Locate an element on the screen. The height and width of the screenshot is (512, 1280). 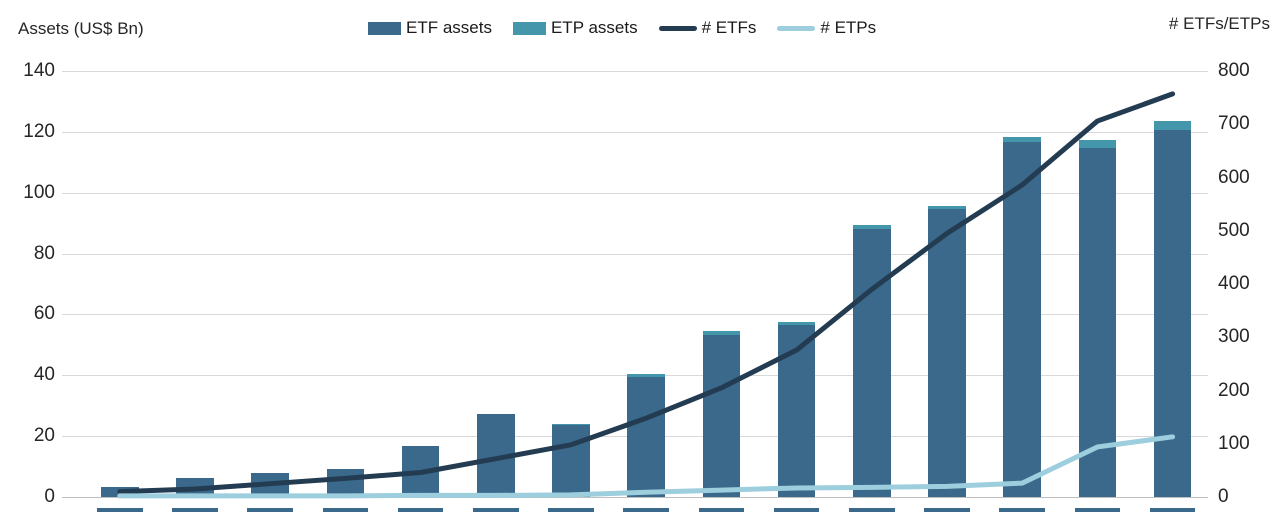
left-axis-tick: 120 is located at coordinates (39, 131).